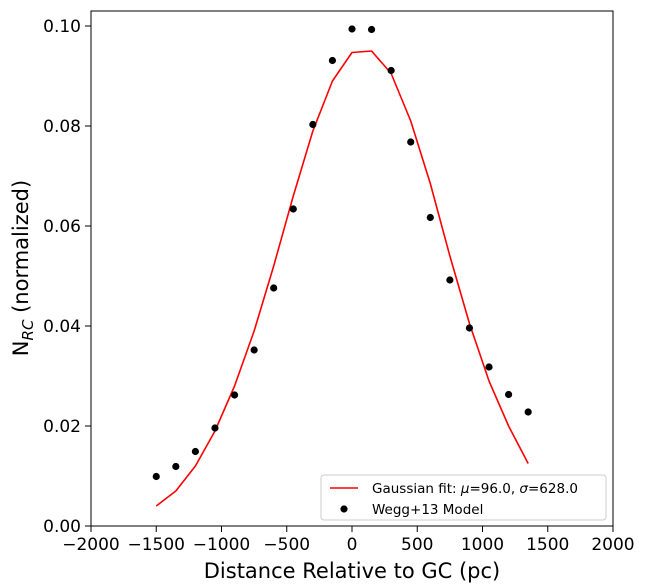 The image size is (662, 584). I want to click on y-tick-label: 0.00, so click(62, 527).